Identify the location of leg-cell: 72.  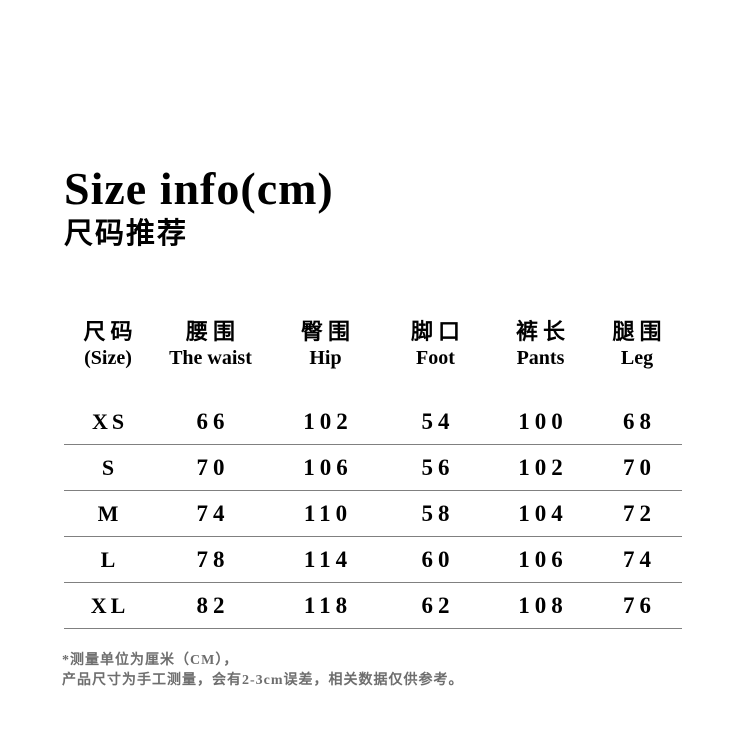
(639, 513).